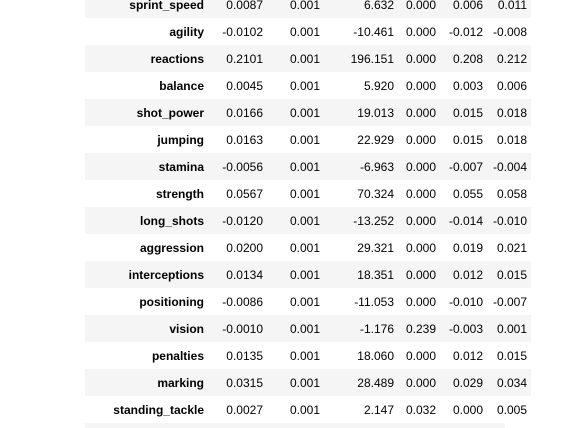 Image resolution: width=587 pixels, height=428 pixels. Describe the element at coordinates (467, 193) in the screenshot. I see `ci-lower-cell: 0.055` at that location.